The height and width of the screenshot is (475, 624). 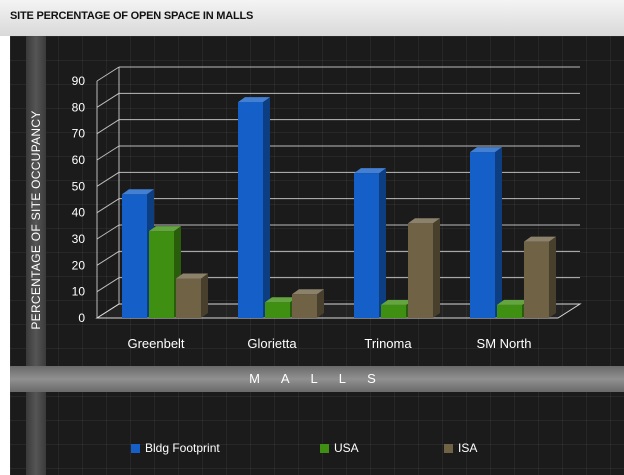 I want to click on y-tick-label: 10, so click(x=79, y=292).